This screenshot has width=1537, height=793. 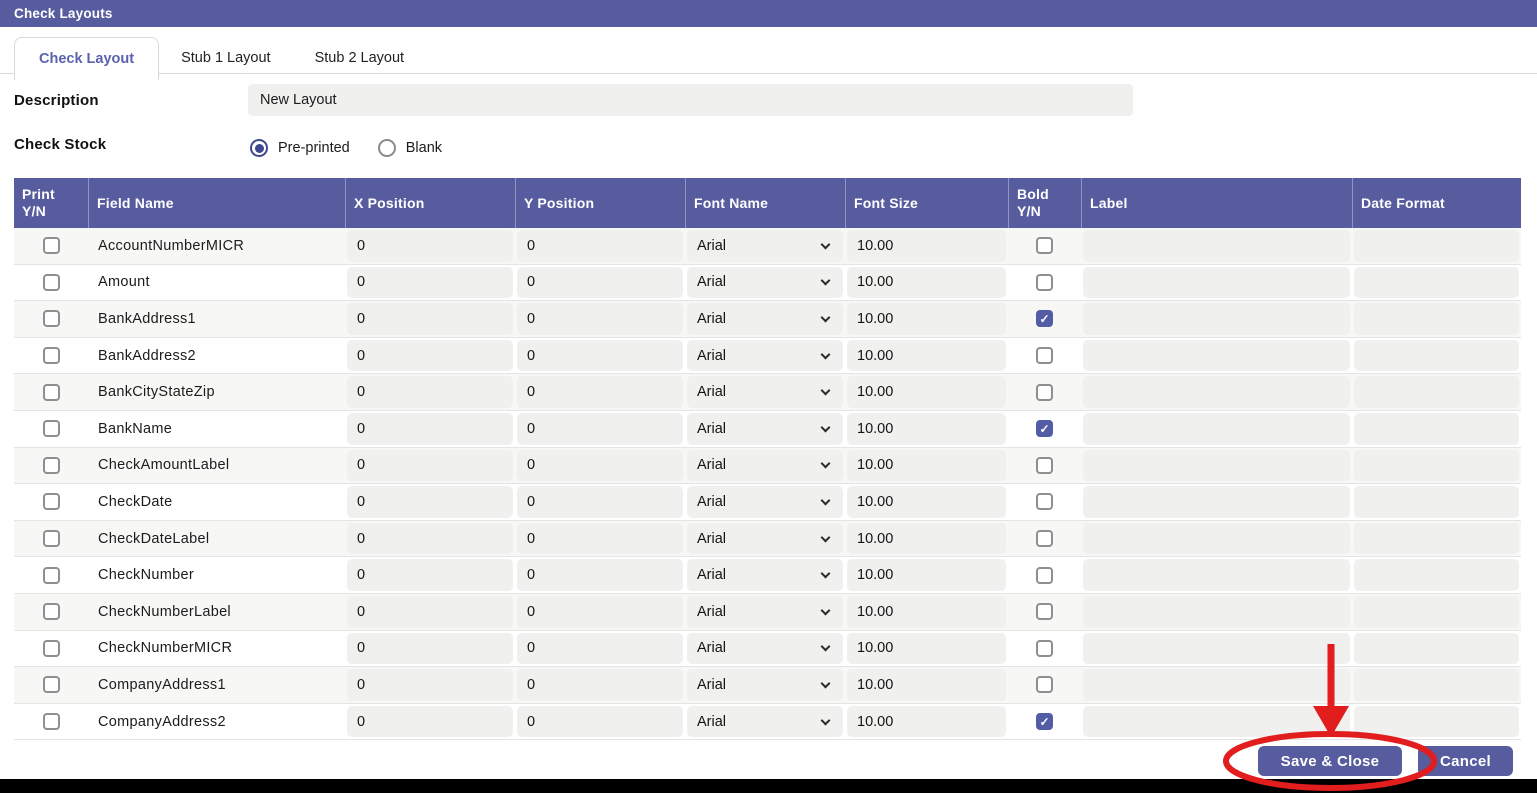 I want to click on check-stock-option-blank: Blank, so click(x=409, y=148).